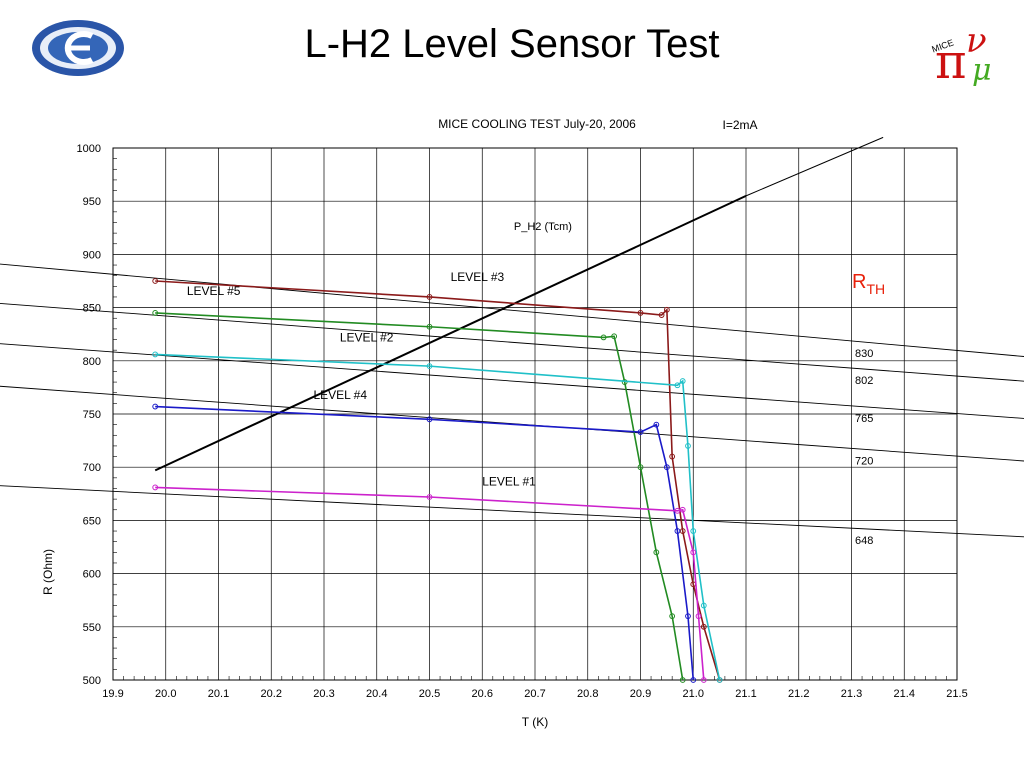 Image resolution: width=1024 pixels, height=768 pixels. What do you see at coordinates (218, 694) in the screenshot?
I see `x-tick-label: 20.1` at bounding box center [218, 694].